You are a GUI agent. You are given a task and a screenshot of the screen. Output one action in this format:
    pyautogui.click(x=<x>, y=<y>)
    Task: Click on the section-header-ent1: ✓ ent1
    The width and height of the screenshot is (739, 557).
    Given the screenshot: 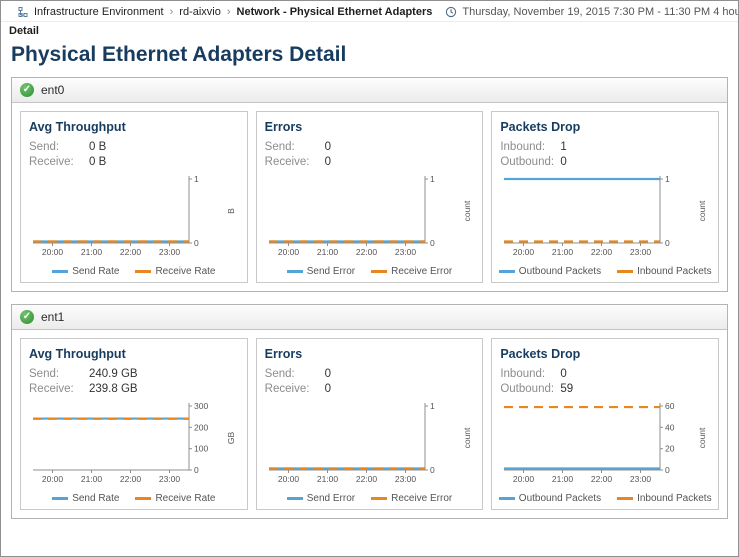 What is the action you would take?
    pyautogui.click(x=369, y=317)
    